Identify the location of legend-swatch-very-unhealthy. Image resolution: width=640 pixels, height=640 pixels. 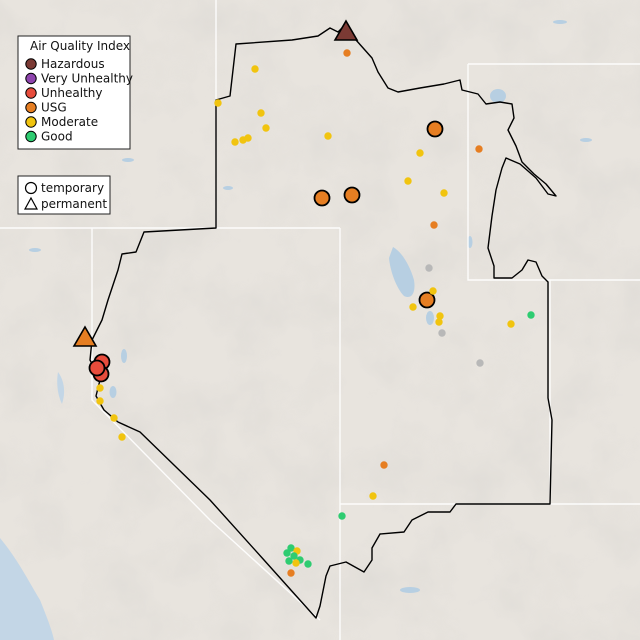
(31, 78).